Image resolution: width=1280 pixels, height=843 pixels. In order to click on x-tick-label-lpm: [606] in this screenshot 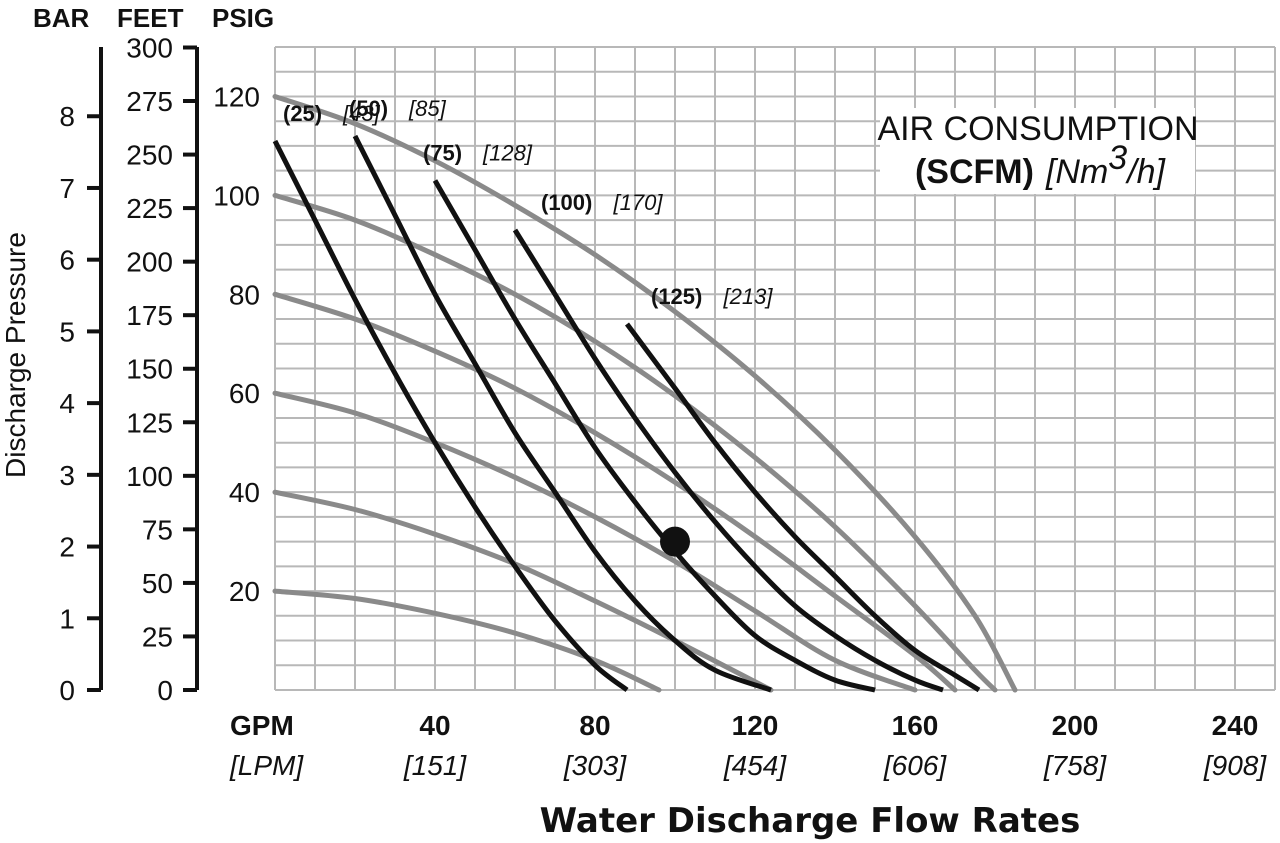, I will do `click(915, 765)`.